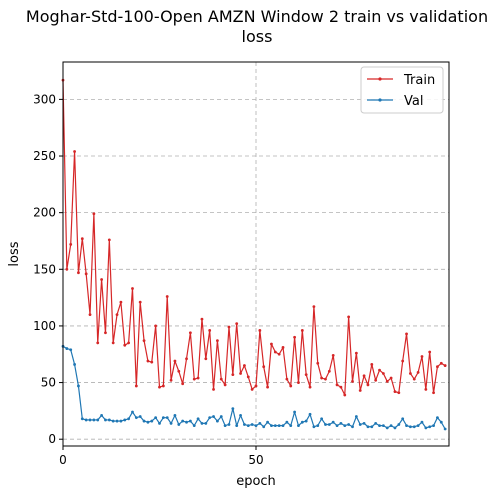 This screenshot has width=500, height=500. I want to click on val-series, so click(254, 387).